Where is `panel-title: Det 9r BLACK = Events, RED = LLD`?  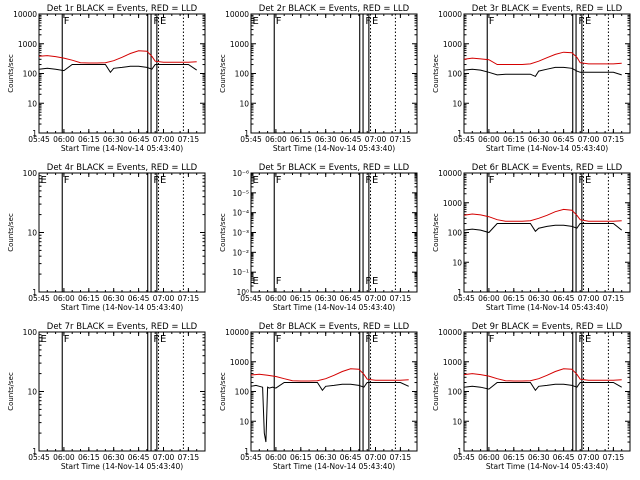 panel-title: Det 9r BLACK = Events, RED = LLD is located at coordinates (547, 327).